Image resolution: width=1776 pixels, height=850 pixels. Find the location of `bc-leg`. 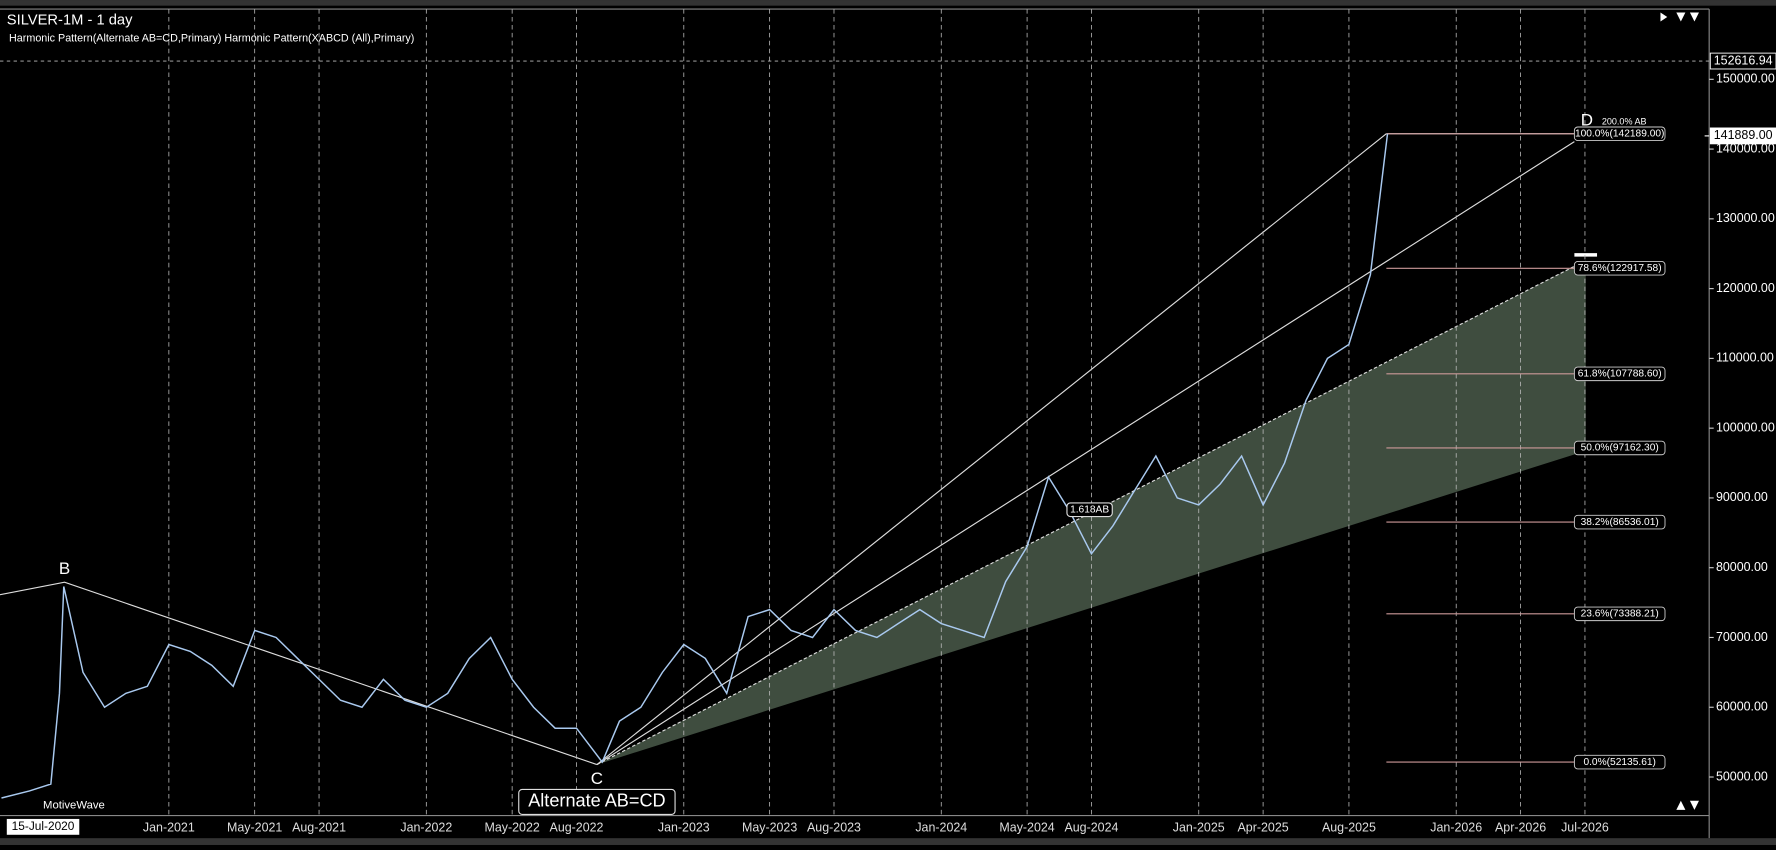

bc-leg is located at coordinates (299, 673).